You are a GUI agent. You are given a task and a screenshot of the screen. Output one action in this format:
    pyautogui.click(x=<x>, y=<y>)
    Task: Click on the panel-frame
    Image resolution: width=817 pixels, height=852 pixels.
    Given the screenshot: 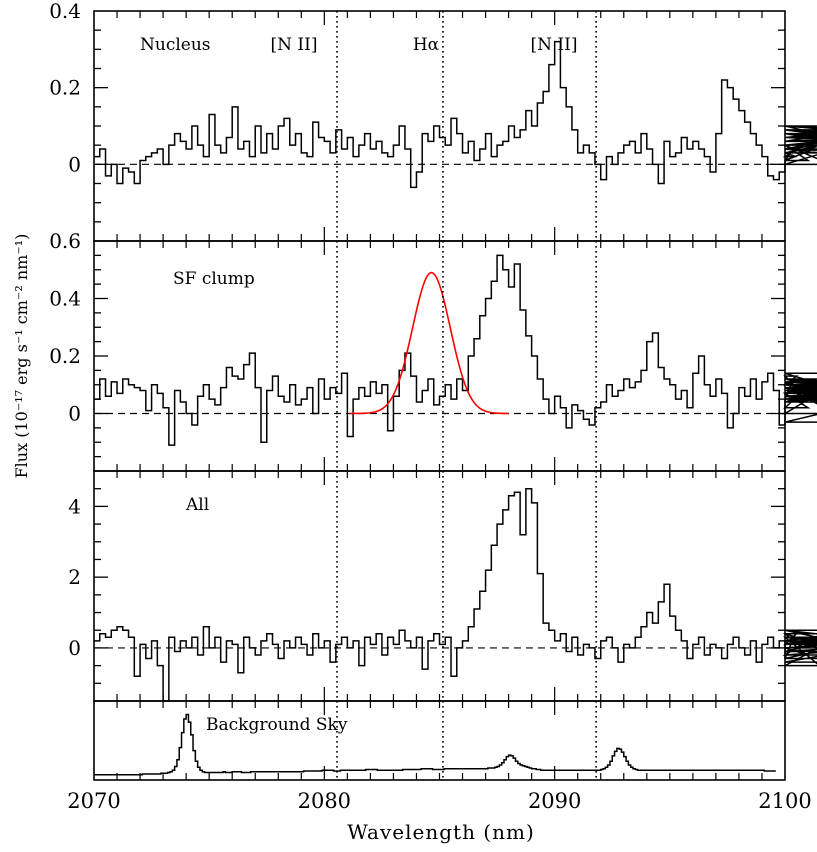 What is the action you would take?
    pyautogui.click(x=439, y=740)
    